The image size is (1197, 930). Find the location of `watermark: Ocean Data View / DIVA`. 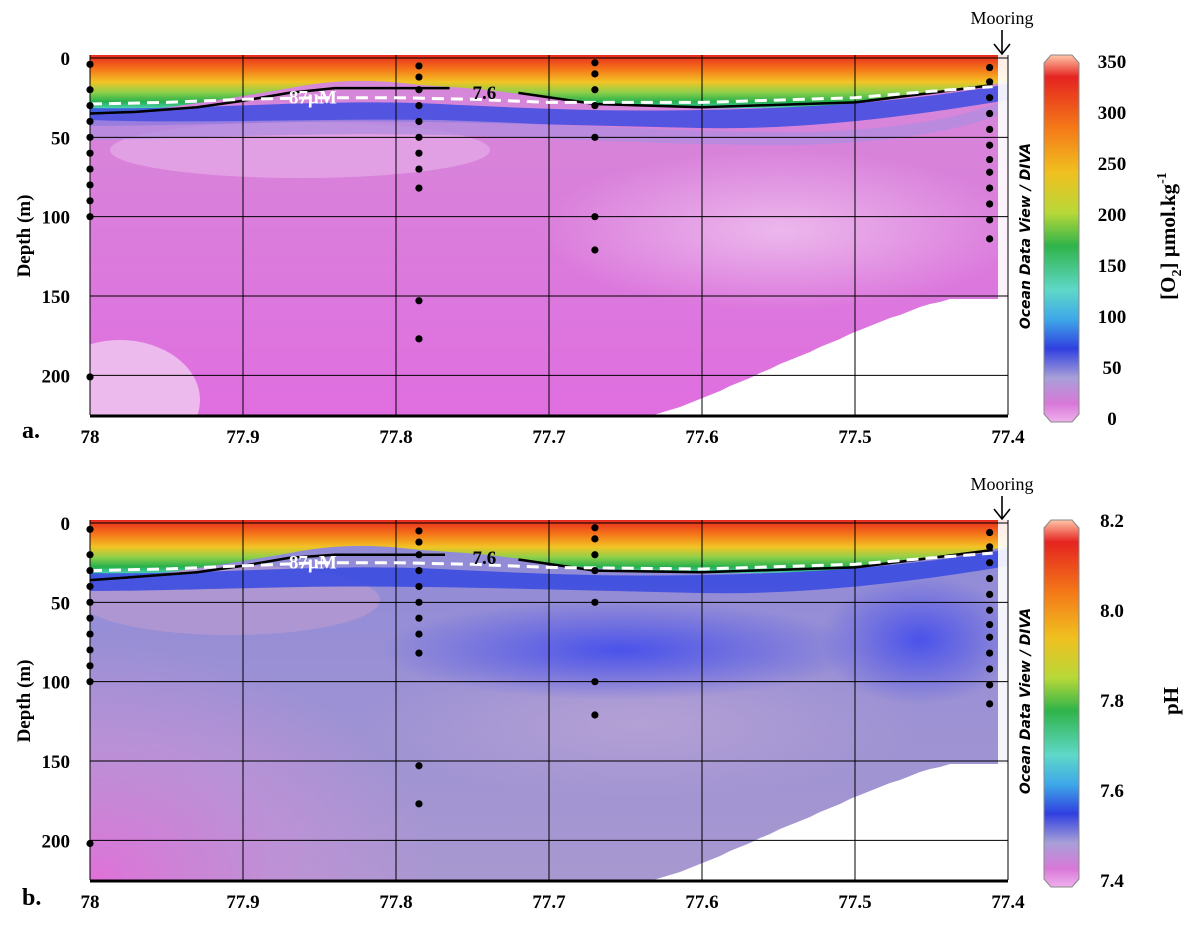

watermark: Ocean Data View / DIVA is located at coordinates (1026, 236).